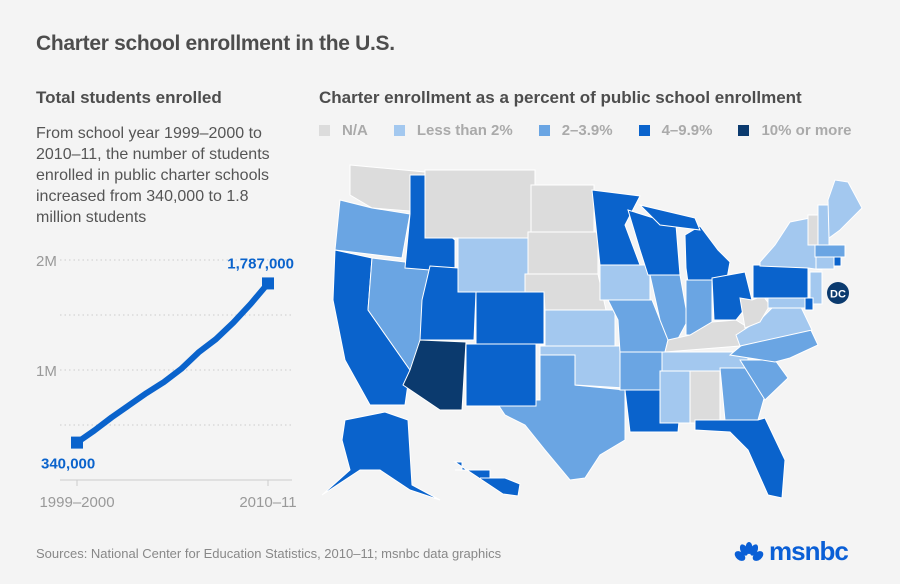  Describe the element at coordinates (68, 464) in the screenshot. I see `data-label-start: 340,000` at that location.